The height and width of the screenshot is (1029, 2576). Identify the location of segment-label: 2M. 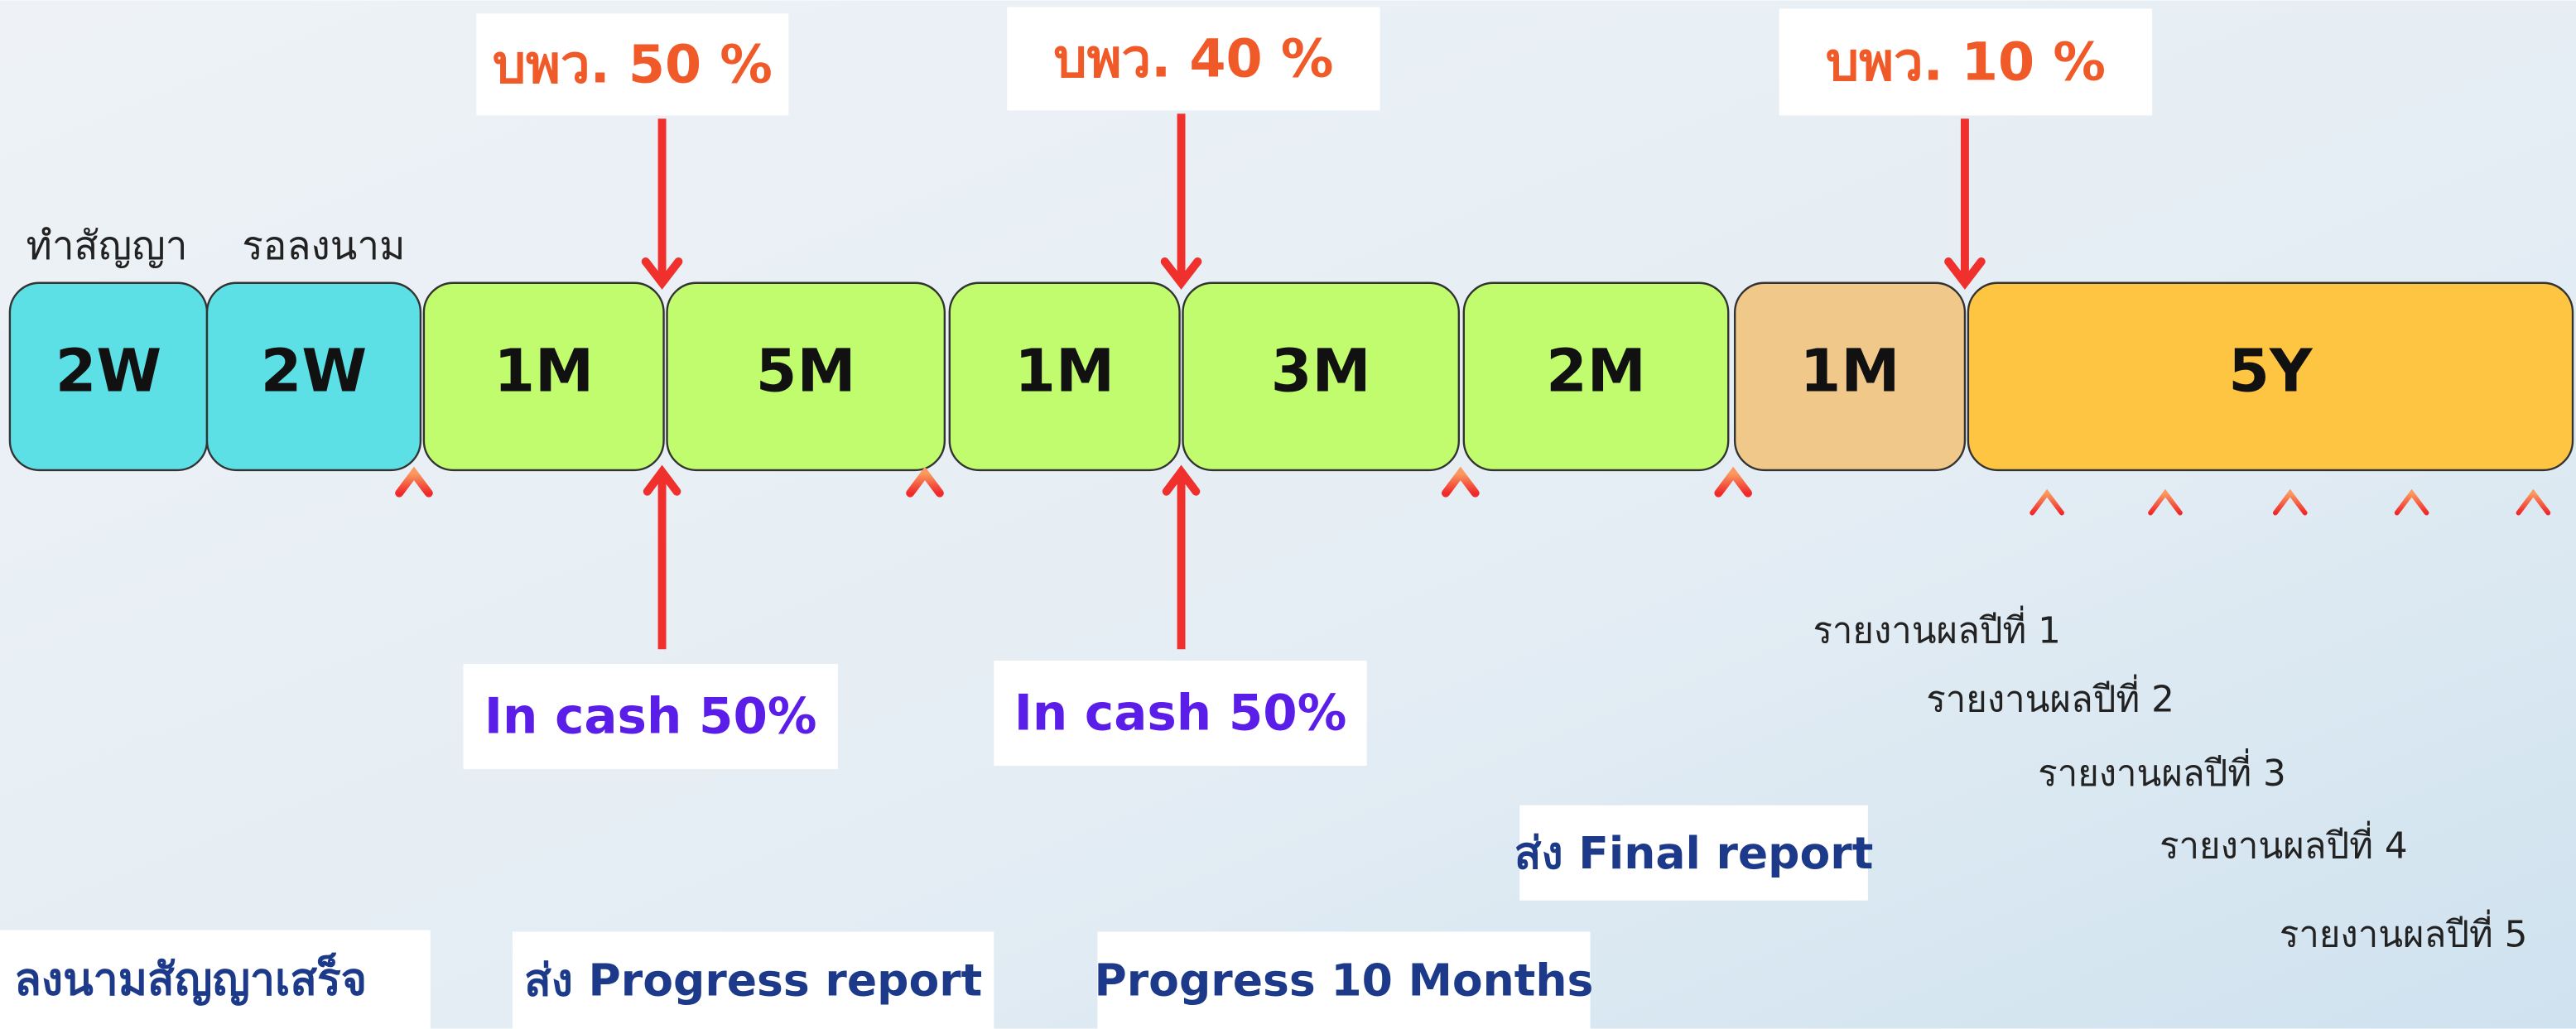
(1596, 370).